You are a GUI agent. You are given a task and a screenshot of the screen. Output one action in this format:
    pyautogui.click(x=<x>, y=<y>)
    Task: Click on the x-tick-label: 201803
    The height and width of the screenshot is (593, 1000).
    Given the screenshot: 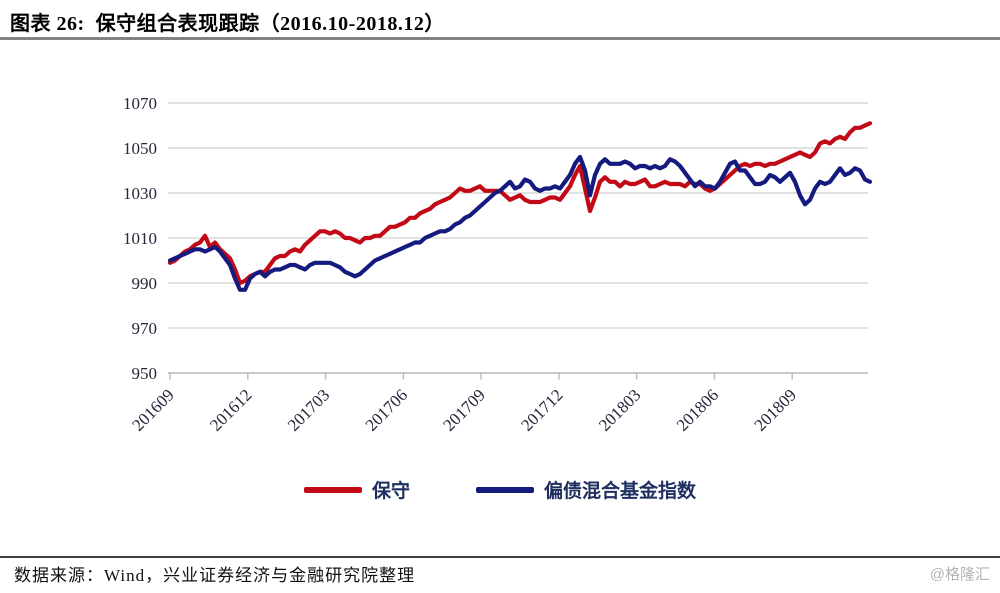 What is the action you would take?
    pyautogui.click(x=619, y=409)
    